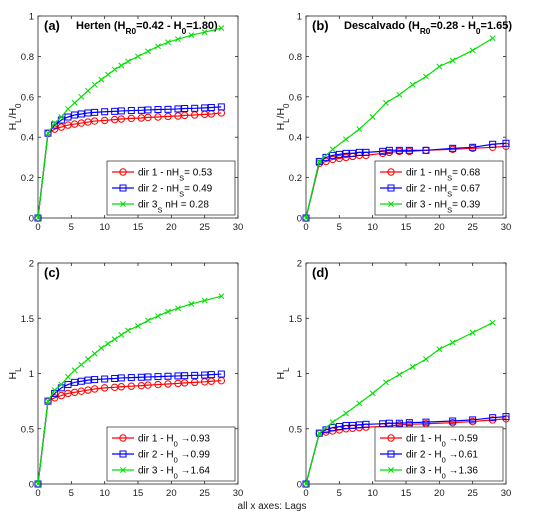 This screenshot has width=550, height=519. I want to click on y-tick-label: 0, so click(299, 485).